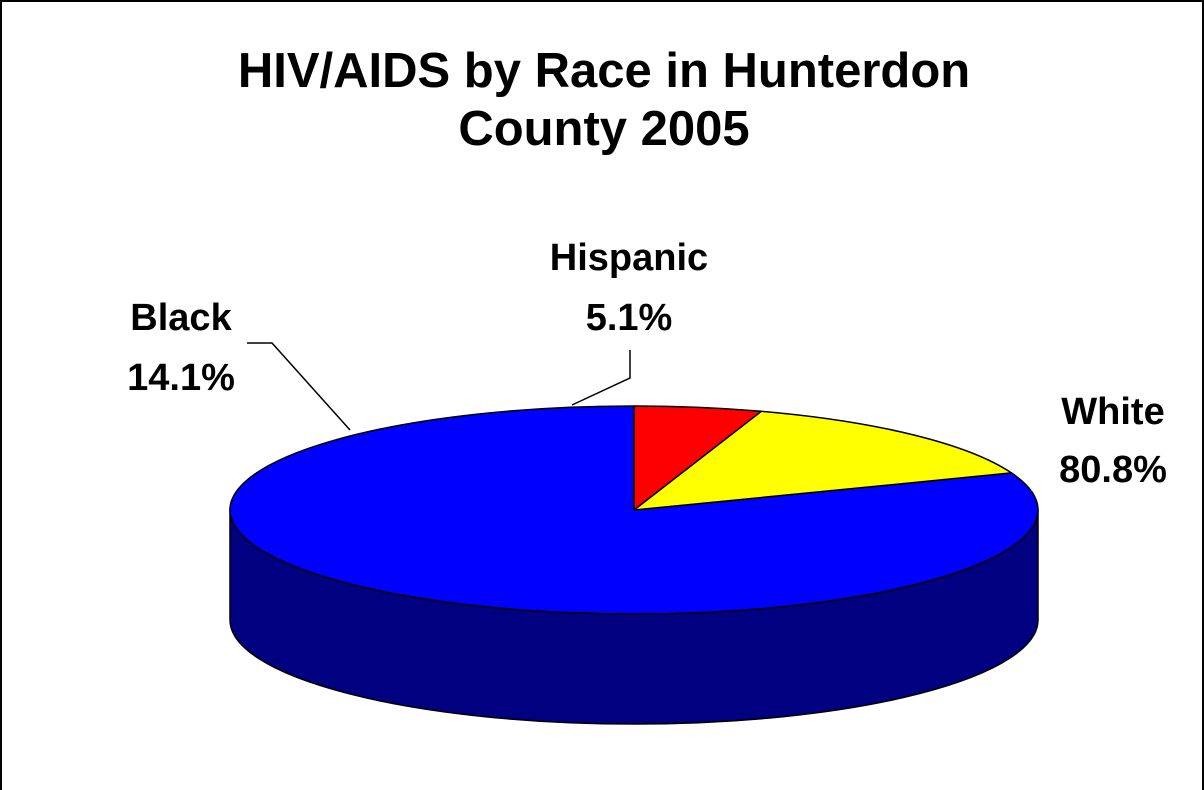  I want to click on pie-leaders, so click(439, 386).